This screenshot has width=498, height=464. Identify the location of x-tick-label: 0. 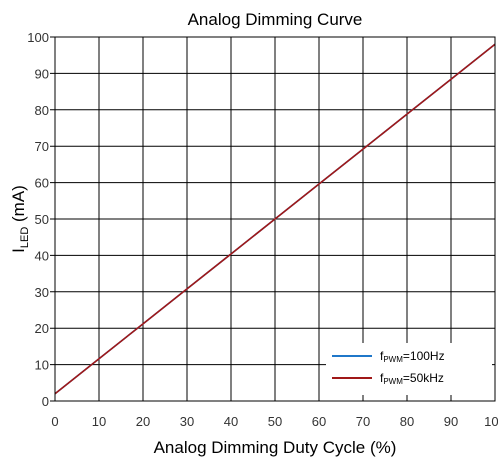
(54, 421).